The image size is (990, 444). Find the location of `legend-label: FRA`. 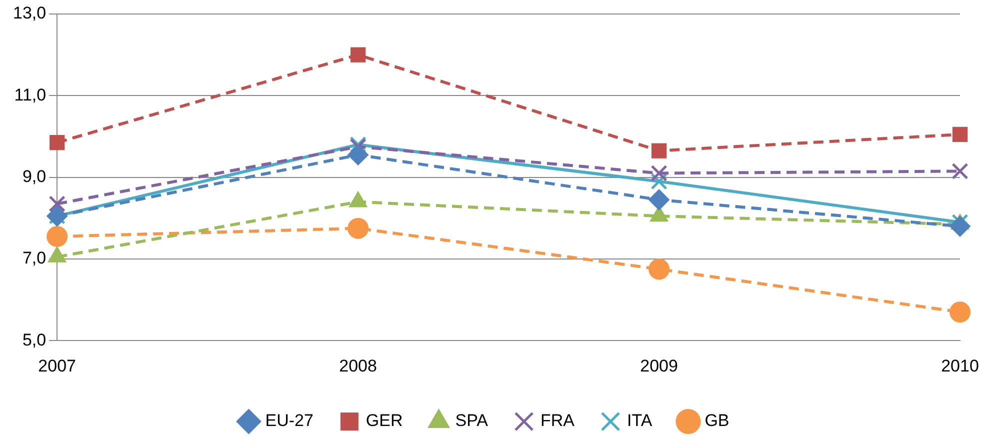

legend-label: FRA is located at coordinates (558, 420).